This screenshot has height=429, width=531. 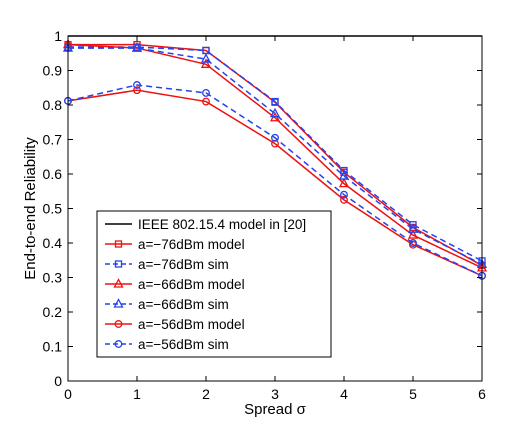 I want to click on y-tick-label: 1, so click(x=58, y=36).